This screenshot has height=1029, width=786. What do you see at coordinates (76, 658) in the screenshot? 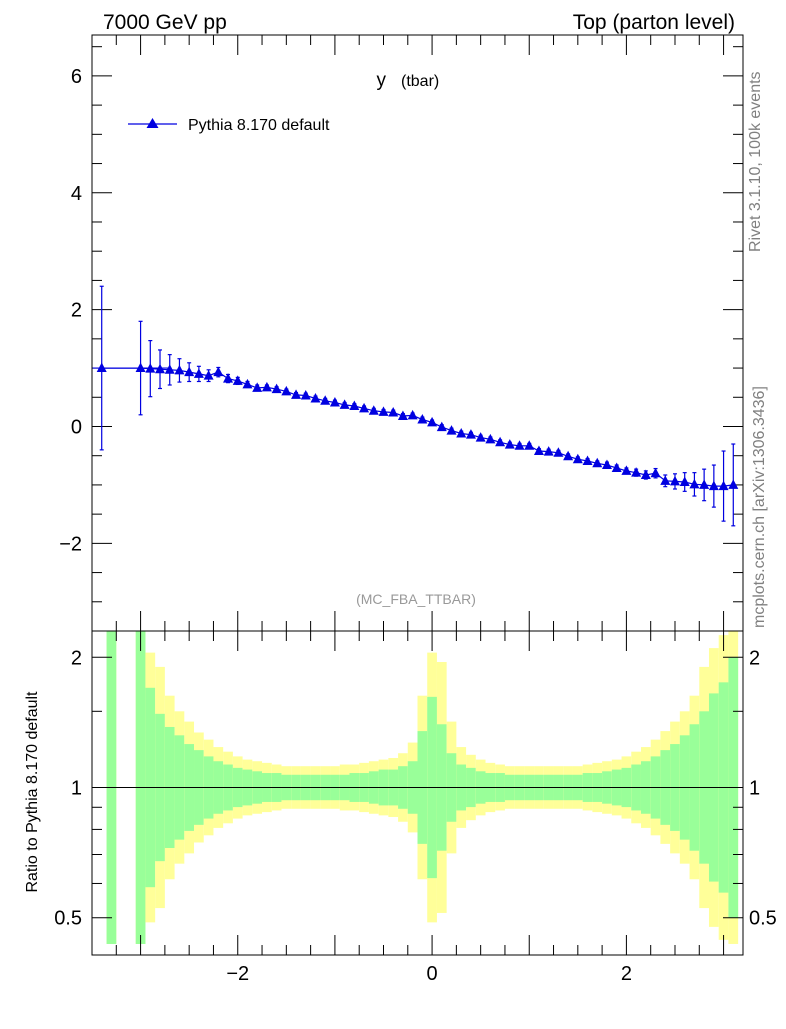
I see `ratio-y-tick-label: 2` at bounding box center [76, 658].